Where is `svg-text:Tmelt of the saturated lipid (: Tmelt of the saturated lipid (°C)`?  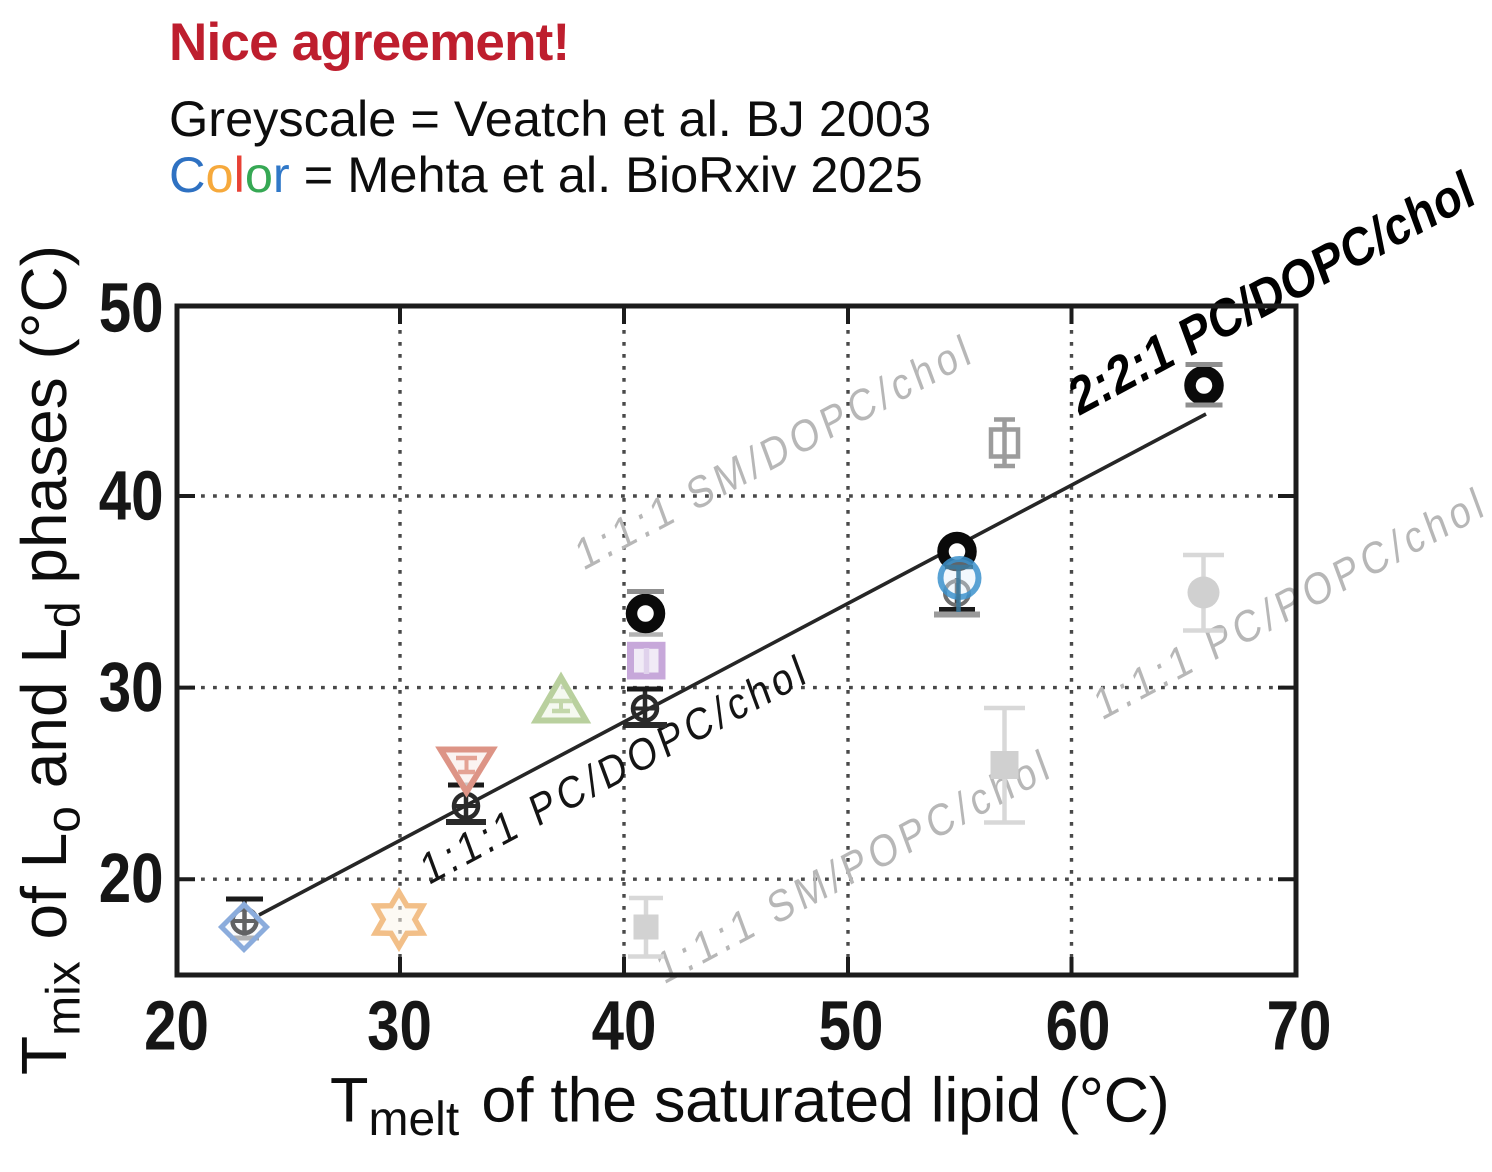
svg-text:Tmelt of the saturated lipid (: Tmelt of the saturated lipid (°C) is located at coordinates (749, 1106).